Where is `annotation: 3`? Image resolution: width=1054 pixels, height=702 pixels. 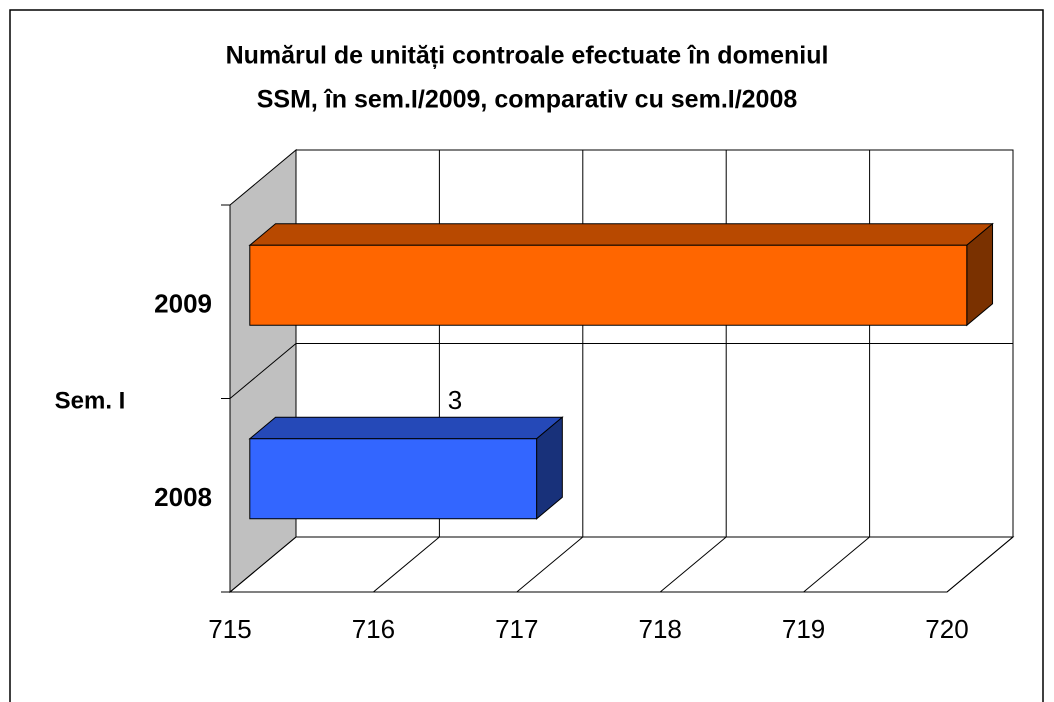 annotation: 3 is located at coordinates (455, 400).